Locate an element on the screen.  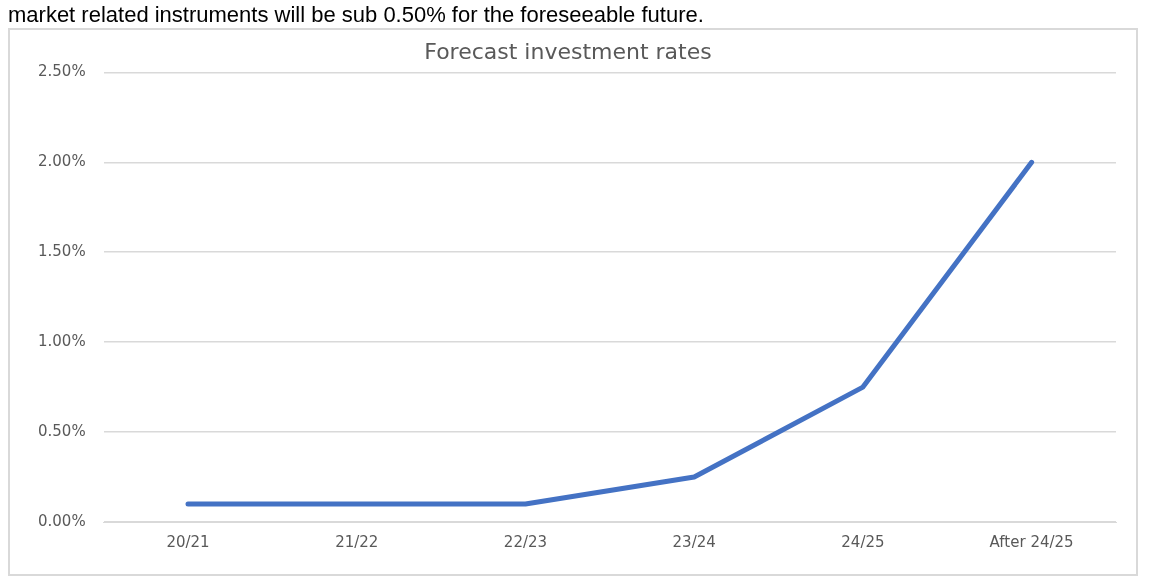
chart-title: Forecast investment rates is located at coordinates (568, 51).